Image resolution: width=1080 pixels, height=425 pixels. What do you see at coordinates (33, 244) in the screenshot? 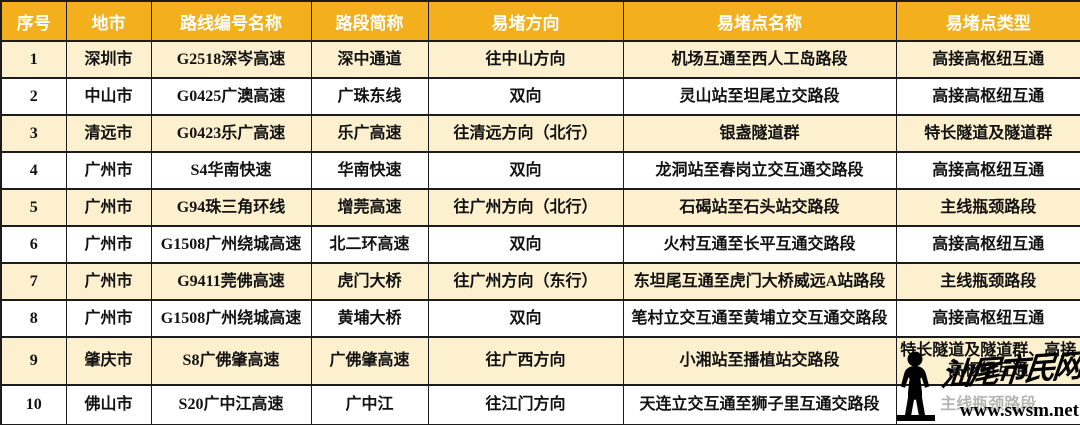
I see `table-cell-serial: 6` at bounding box center [33, 244].